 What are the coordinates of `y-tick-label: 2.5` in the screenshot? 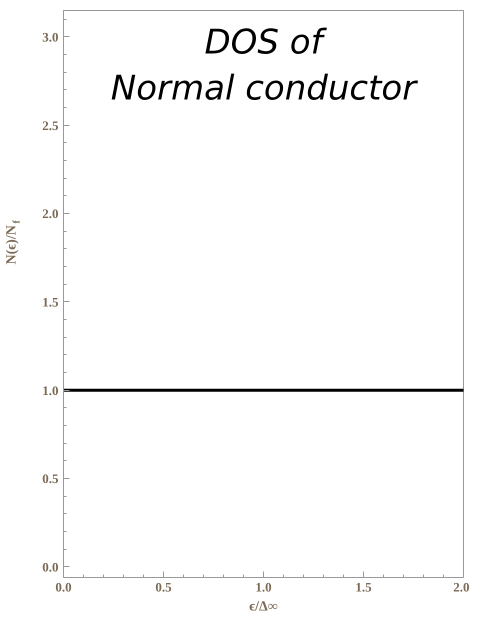 It's located at (50, 125).